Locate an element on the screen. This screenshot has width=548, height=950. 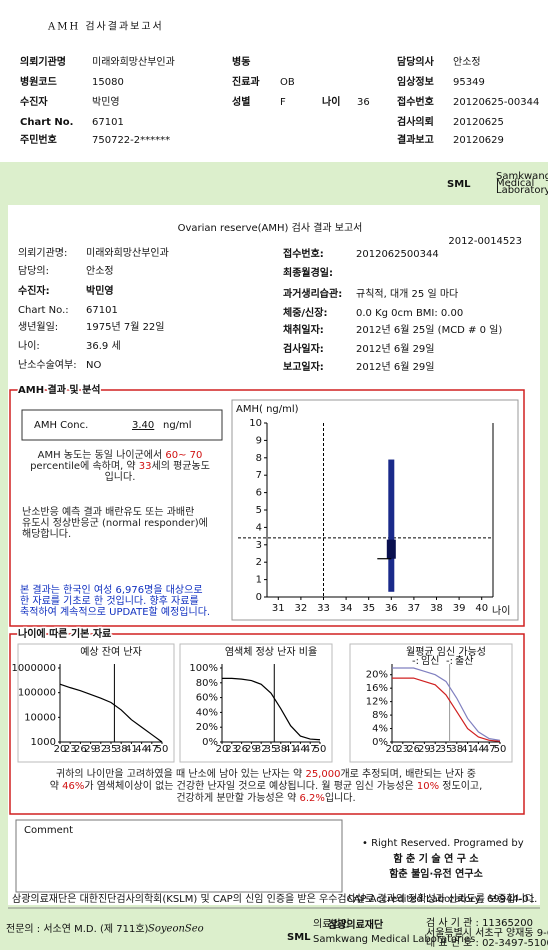
doctor: 전문의 : 서소연 M.D. (제 711호) is located at coordinates (77, 929).